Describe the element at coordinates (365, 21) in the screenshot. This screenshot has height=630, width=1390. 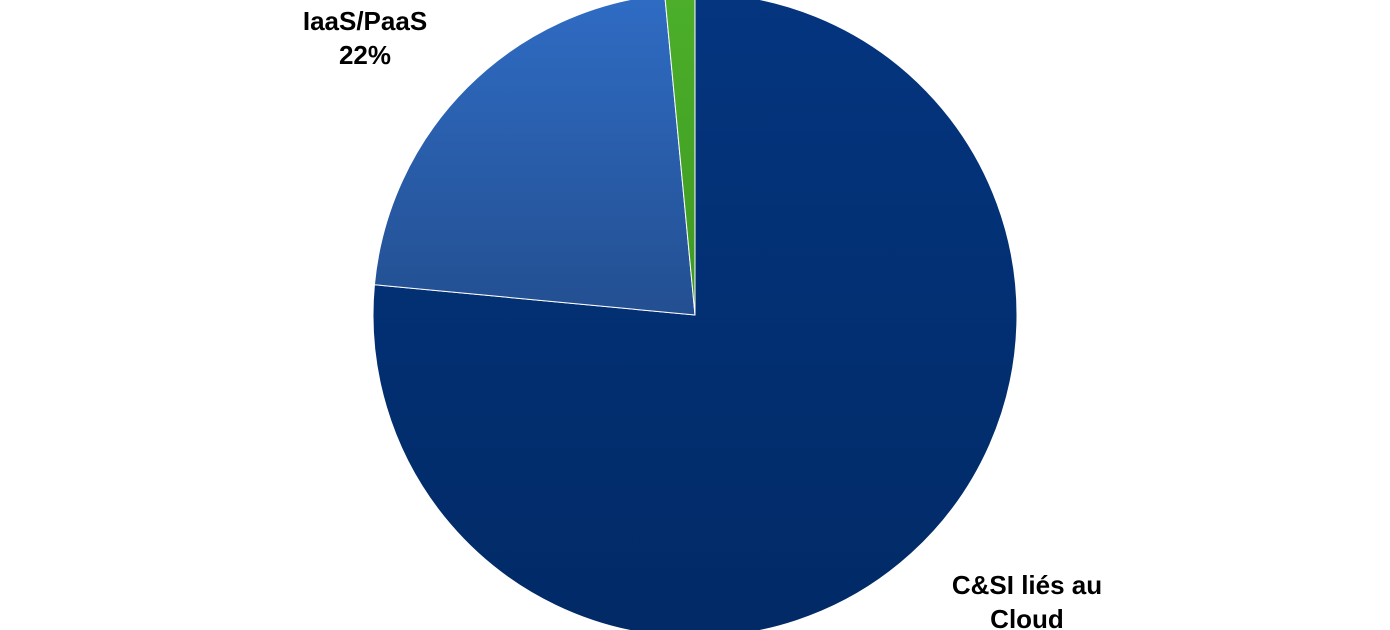
I see `slice-label-1-line-0: IaaS/PaaS` at that location.